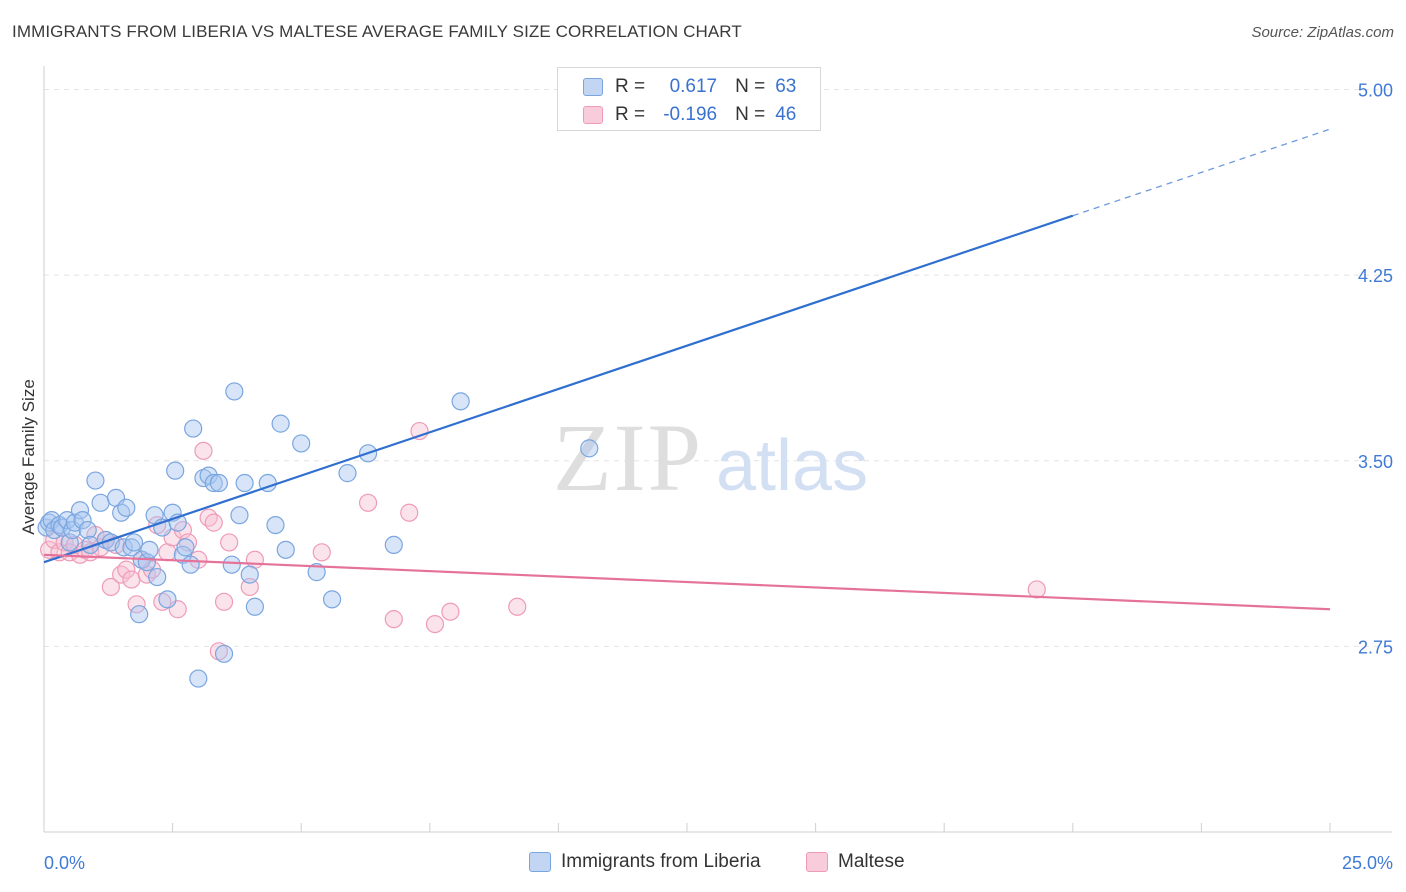  I want to click on legend-row-liberia: R = 0.617 N = 63, so click(677, 87).